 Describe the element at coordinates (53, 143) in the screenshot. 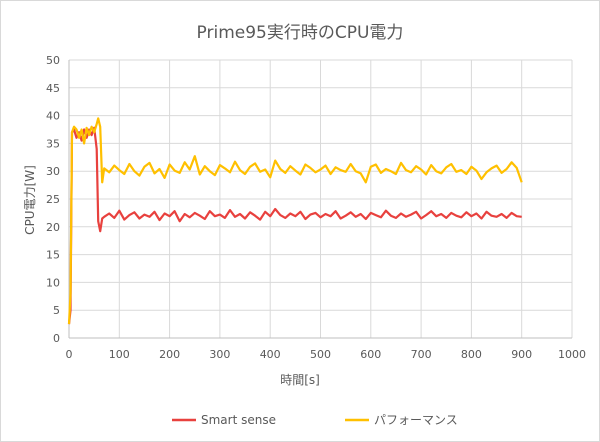

I see `y-tick-label: 35` at that location.